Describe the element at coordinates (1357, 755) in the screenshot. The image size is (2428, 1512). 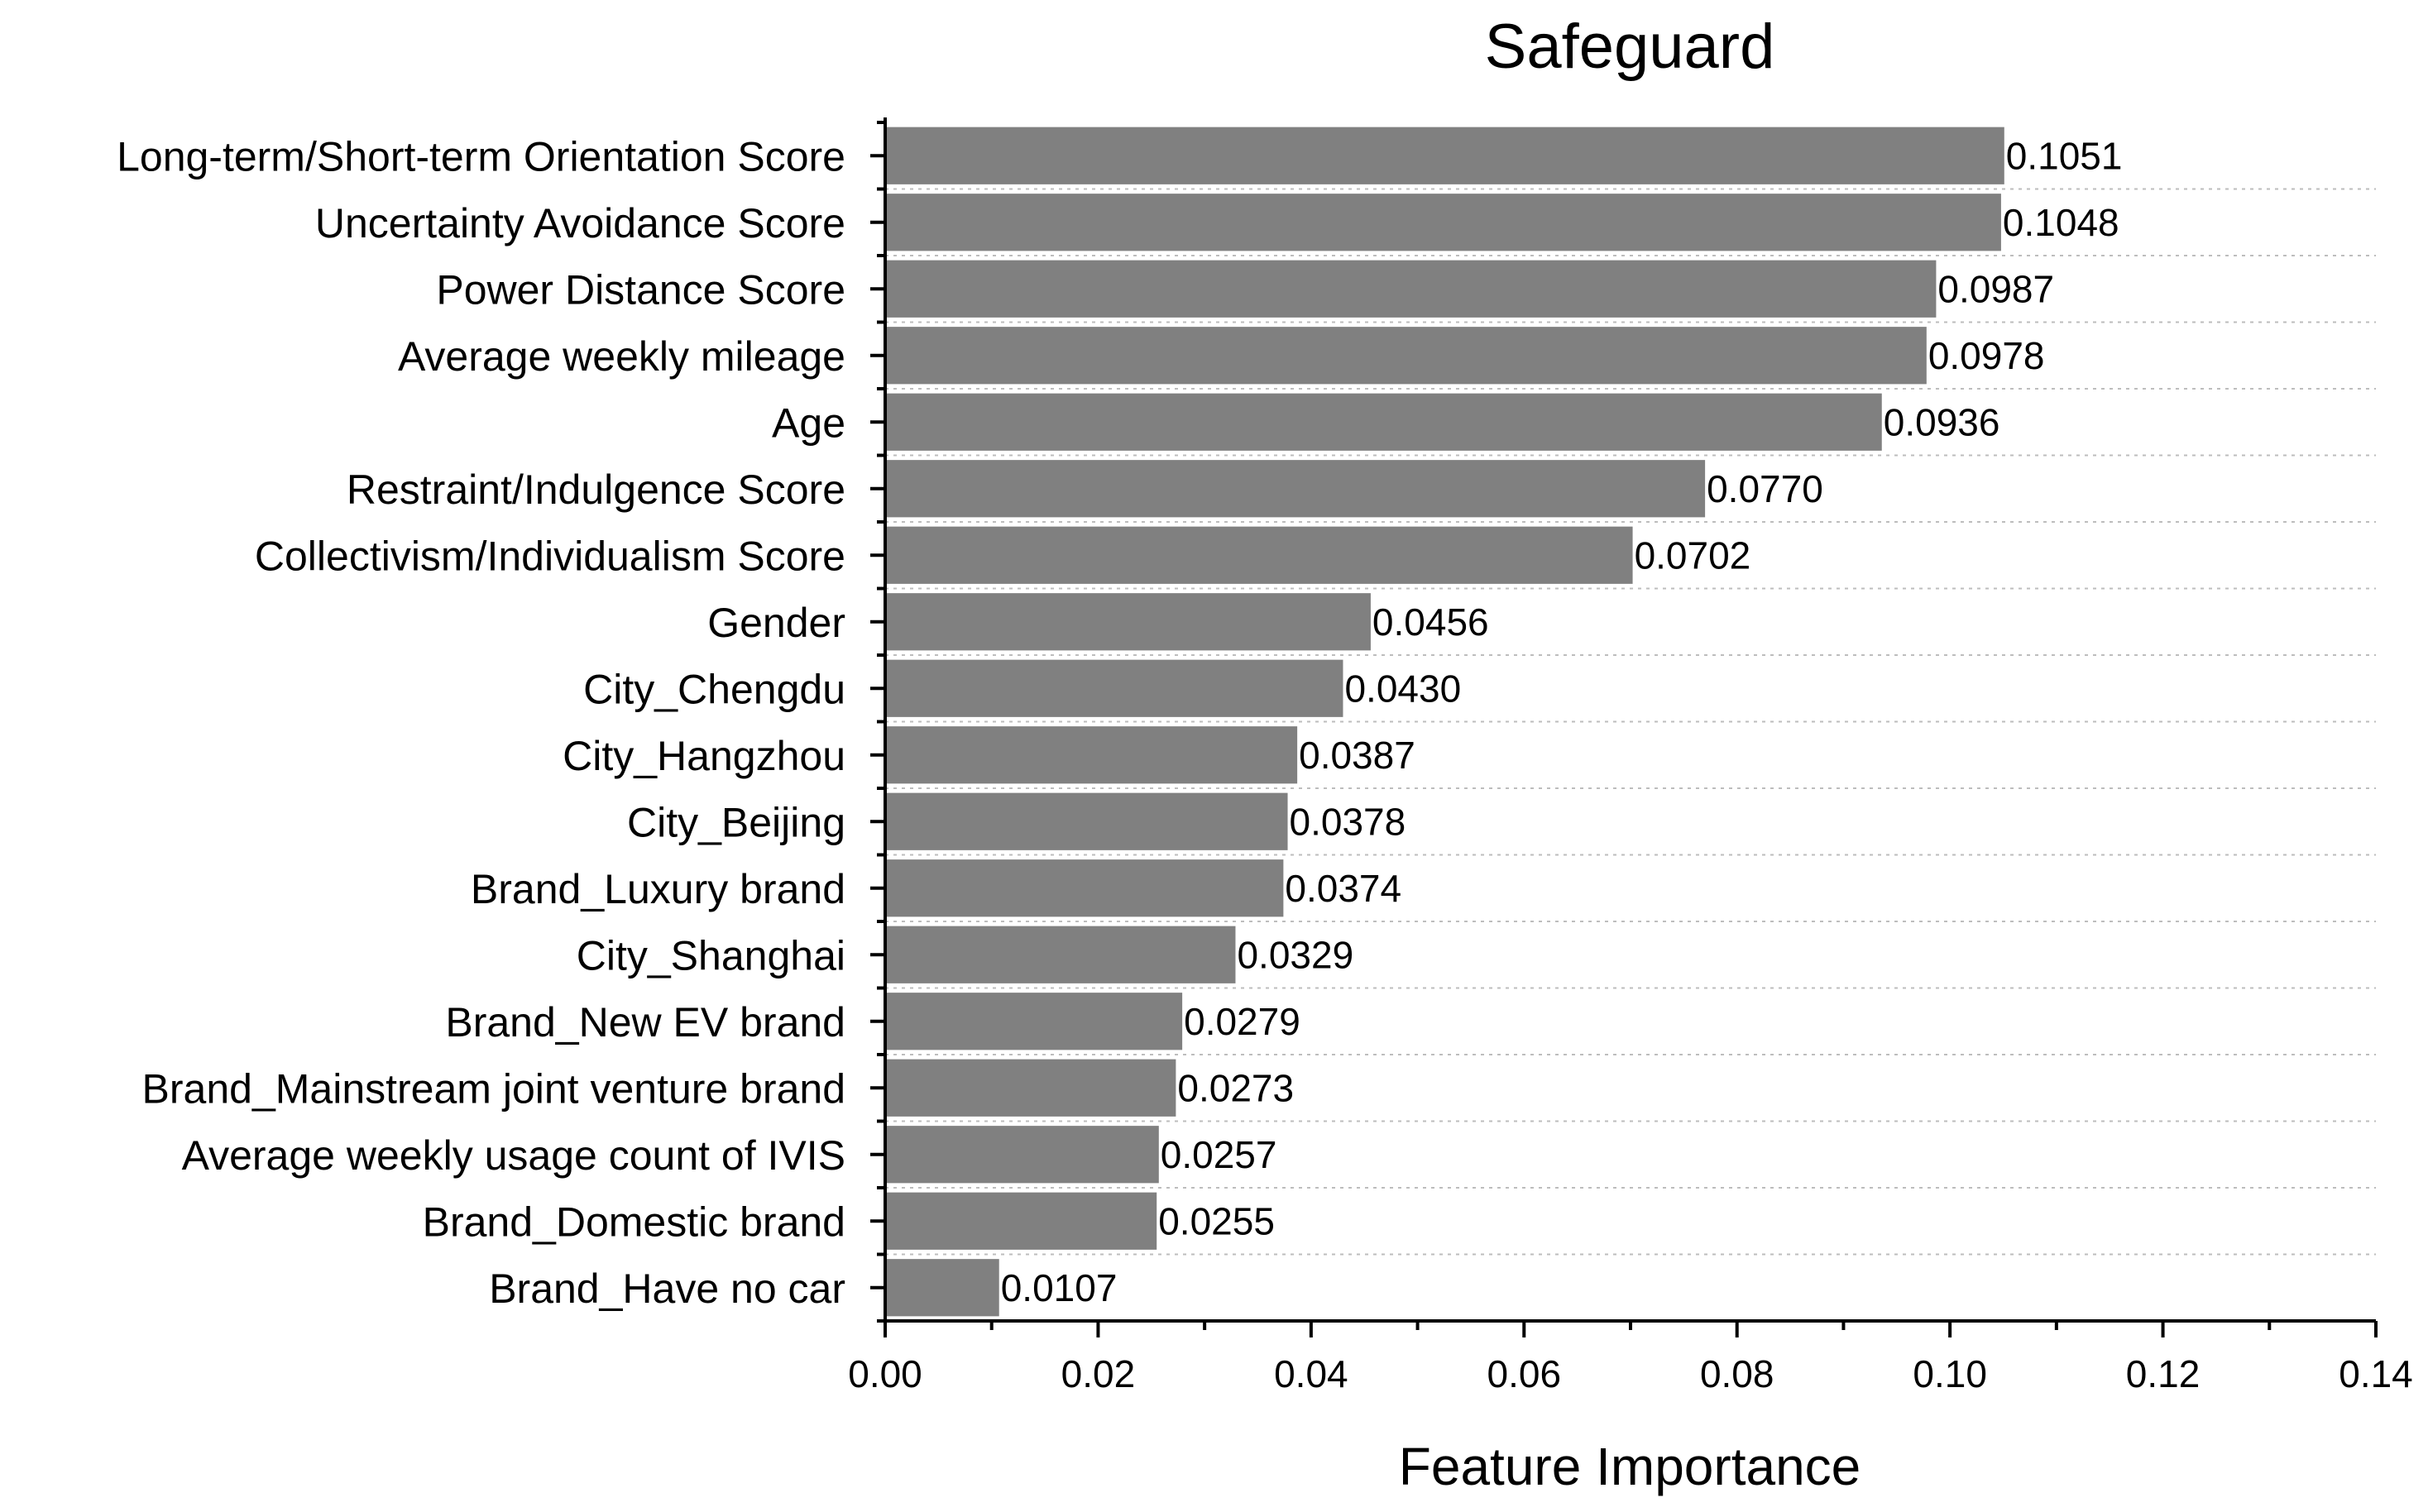
I see `value-label: 0.0387` at that location.